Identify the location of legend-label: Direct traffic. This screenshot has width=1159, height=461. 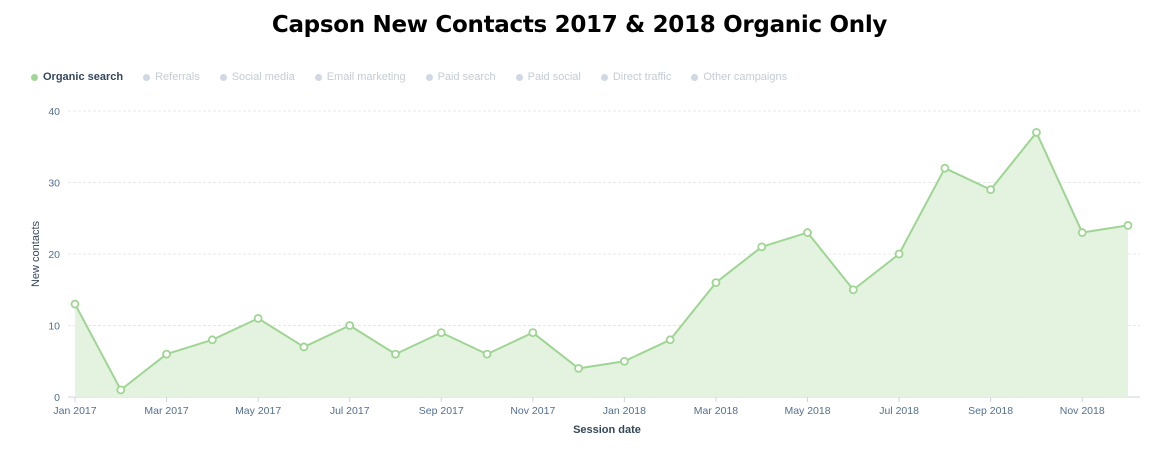
(642, 77).